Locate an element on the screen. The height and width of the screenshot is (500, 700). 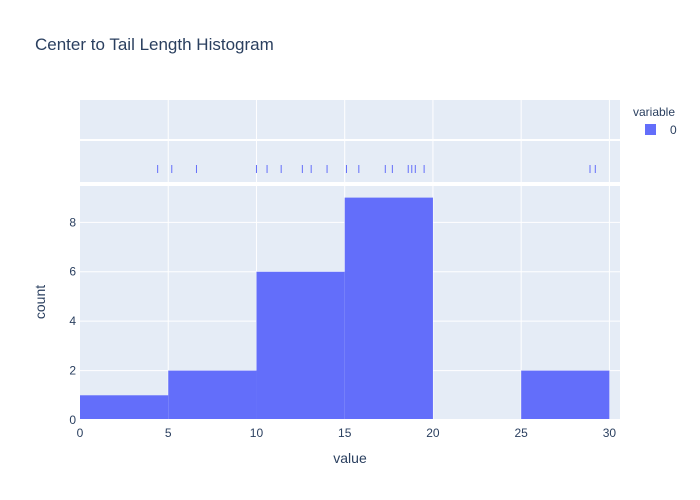
x-axis-ticks: 0 5 10 15 20 25 30 is located at coordinates (347, 433).